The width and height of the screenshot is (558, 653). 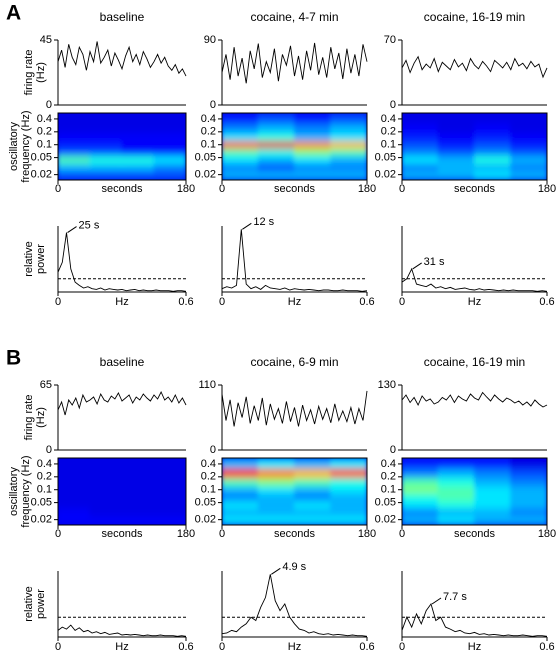 I want to click on y-tick-label: 0.02, so click(x=41, y=175).